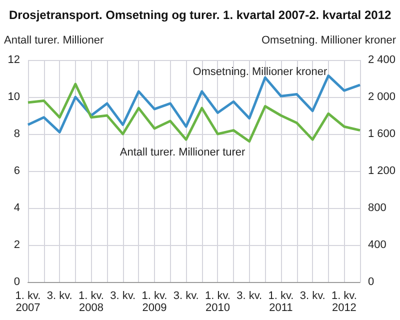  I want to click on y2-tick-label: 2 400, so click(382, 60).